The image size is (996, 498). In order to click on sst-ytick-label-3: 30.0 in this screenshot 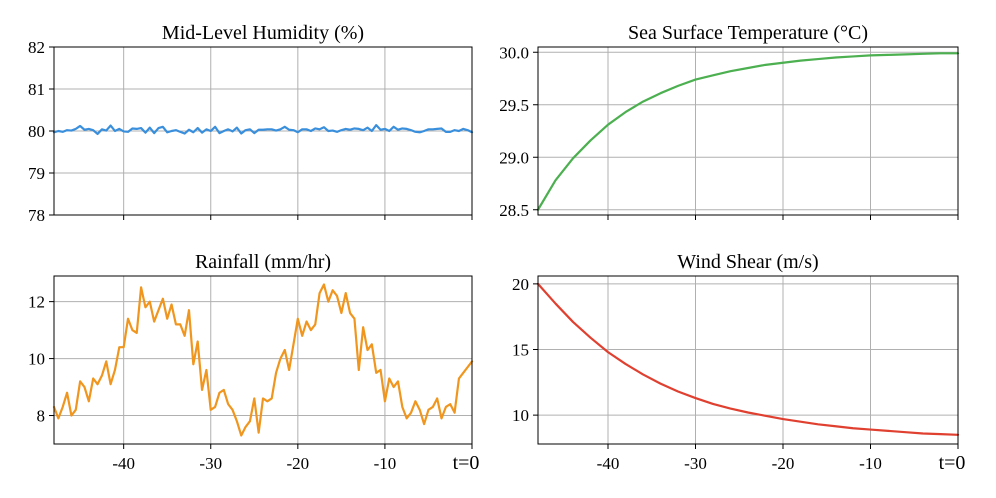, I will do `click(514, 52)`.